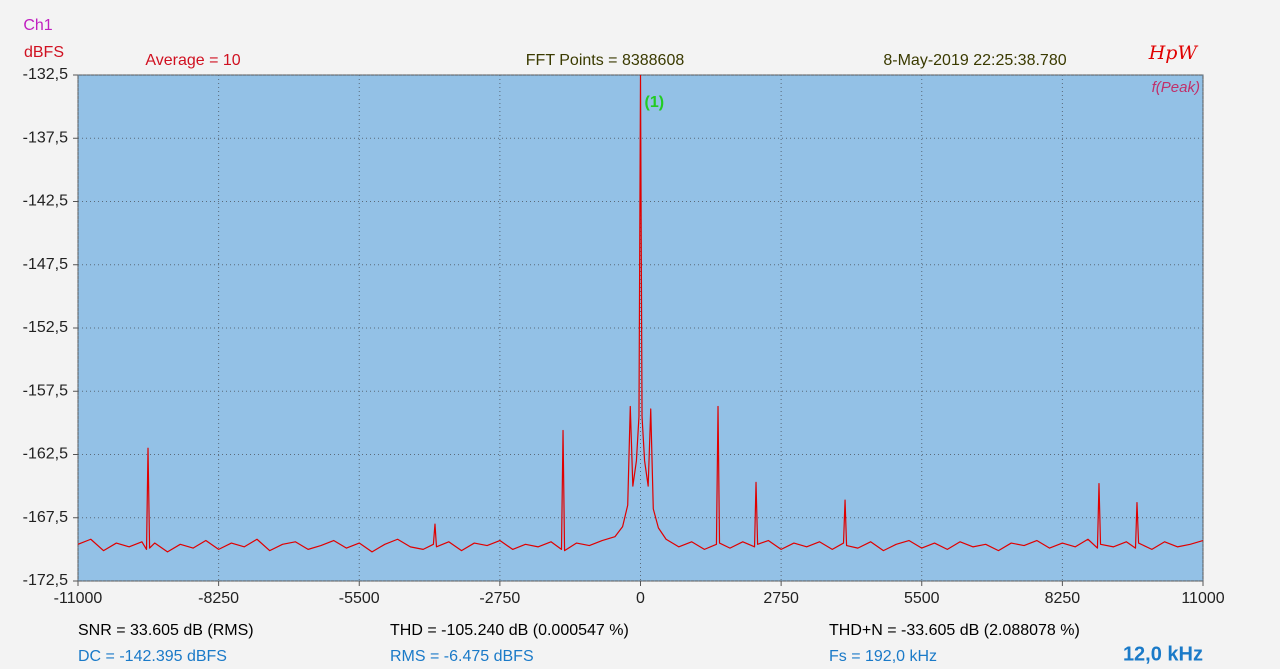 The image size is (1280, 669). Describe the element at coordinates (883, 656) in the screenshot. I see `stat-fs: Fs = 192,0 kHz` at that location.